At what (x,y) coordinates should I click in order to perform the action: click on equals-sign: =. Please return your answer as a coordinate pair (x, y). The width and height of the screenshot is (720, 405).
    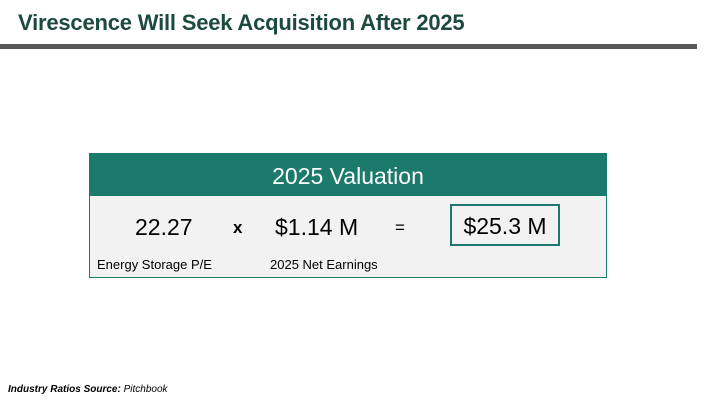
    Looking at the image, I should click on (400, 227).